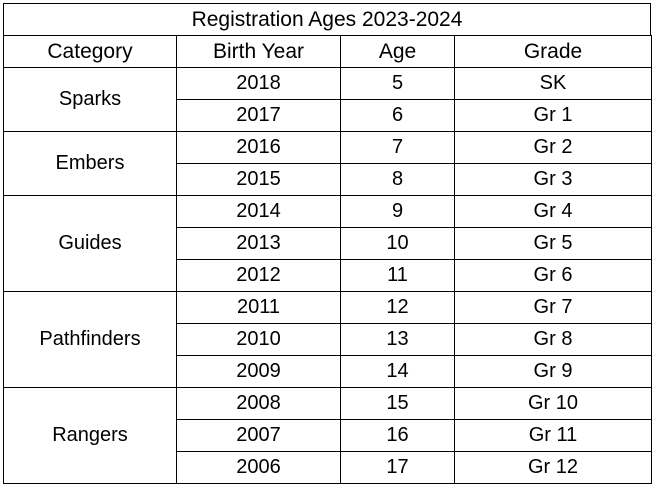 The width and height of the screenshot is (654, 484). I want to click on age-cell: 10, so click(397, 243).